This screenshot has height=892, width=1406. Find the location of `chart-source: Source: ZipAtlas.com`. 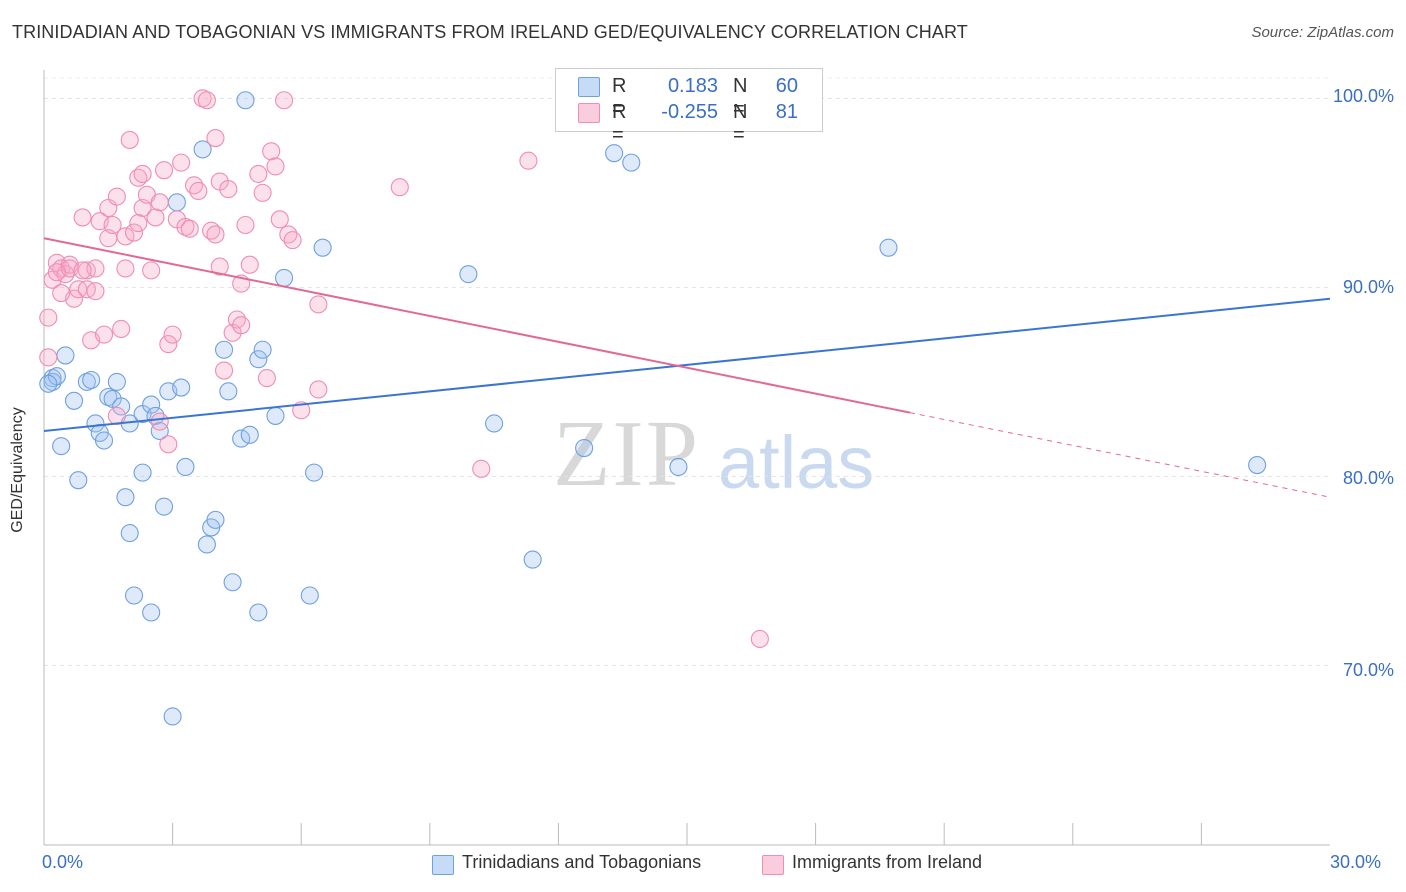

chart-source: Source: ZipAtlas.com is located at coordinates (1322, 32).